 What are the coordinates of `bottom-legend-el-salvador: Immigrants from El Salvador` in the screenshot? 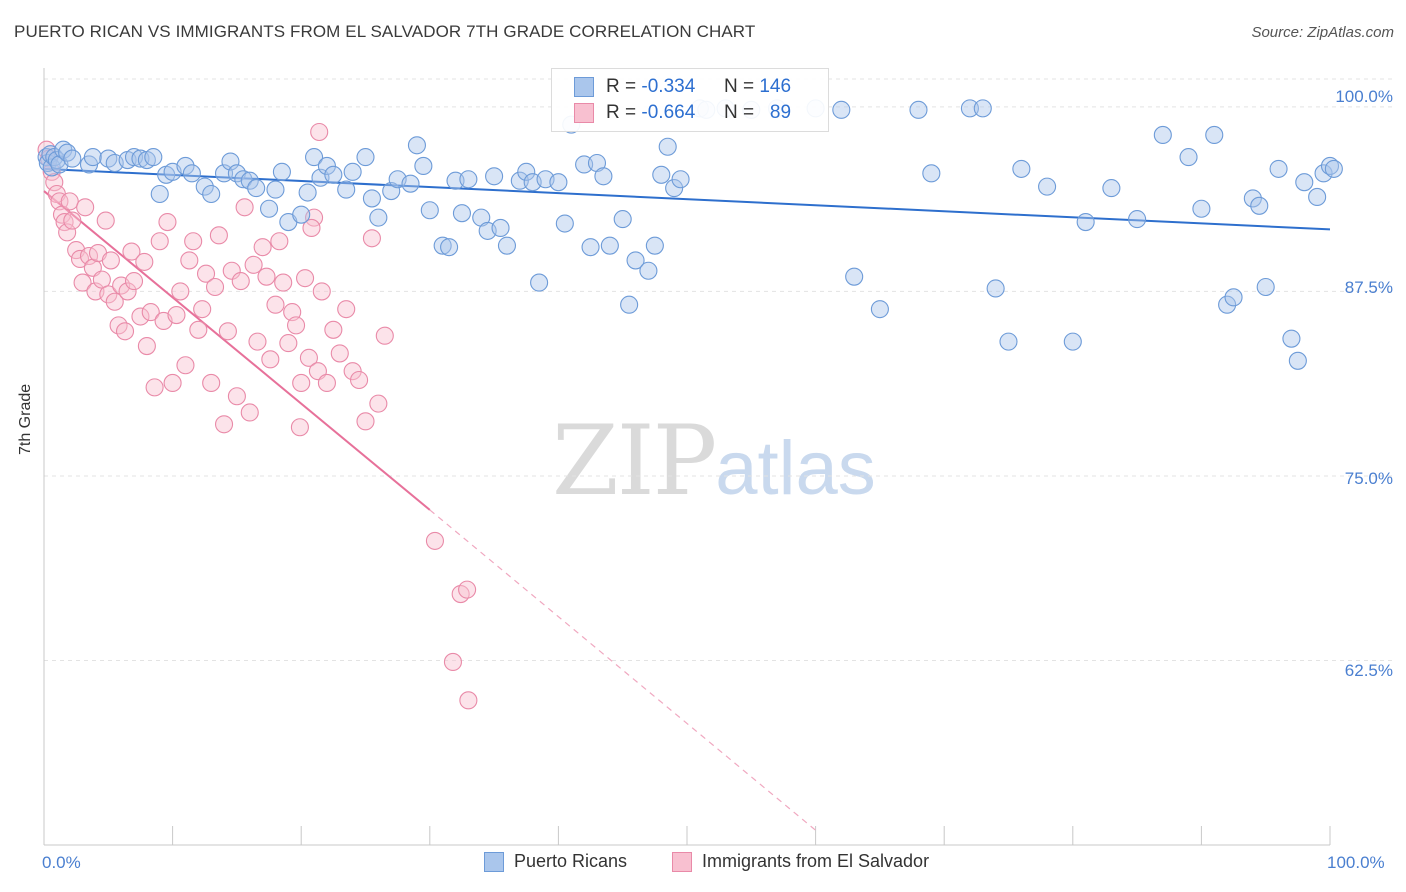 It's located at (800, 861).